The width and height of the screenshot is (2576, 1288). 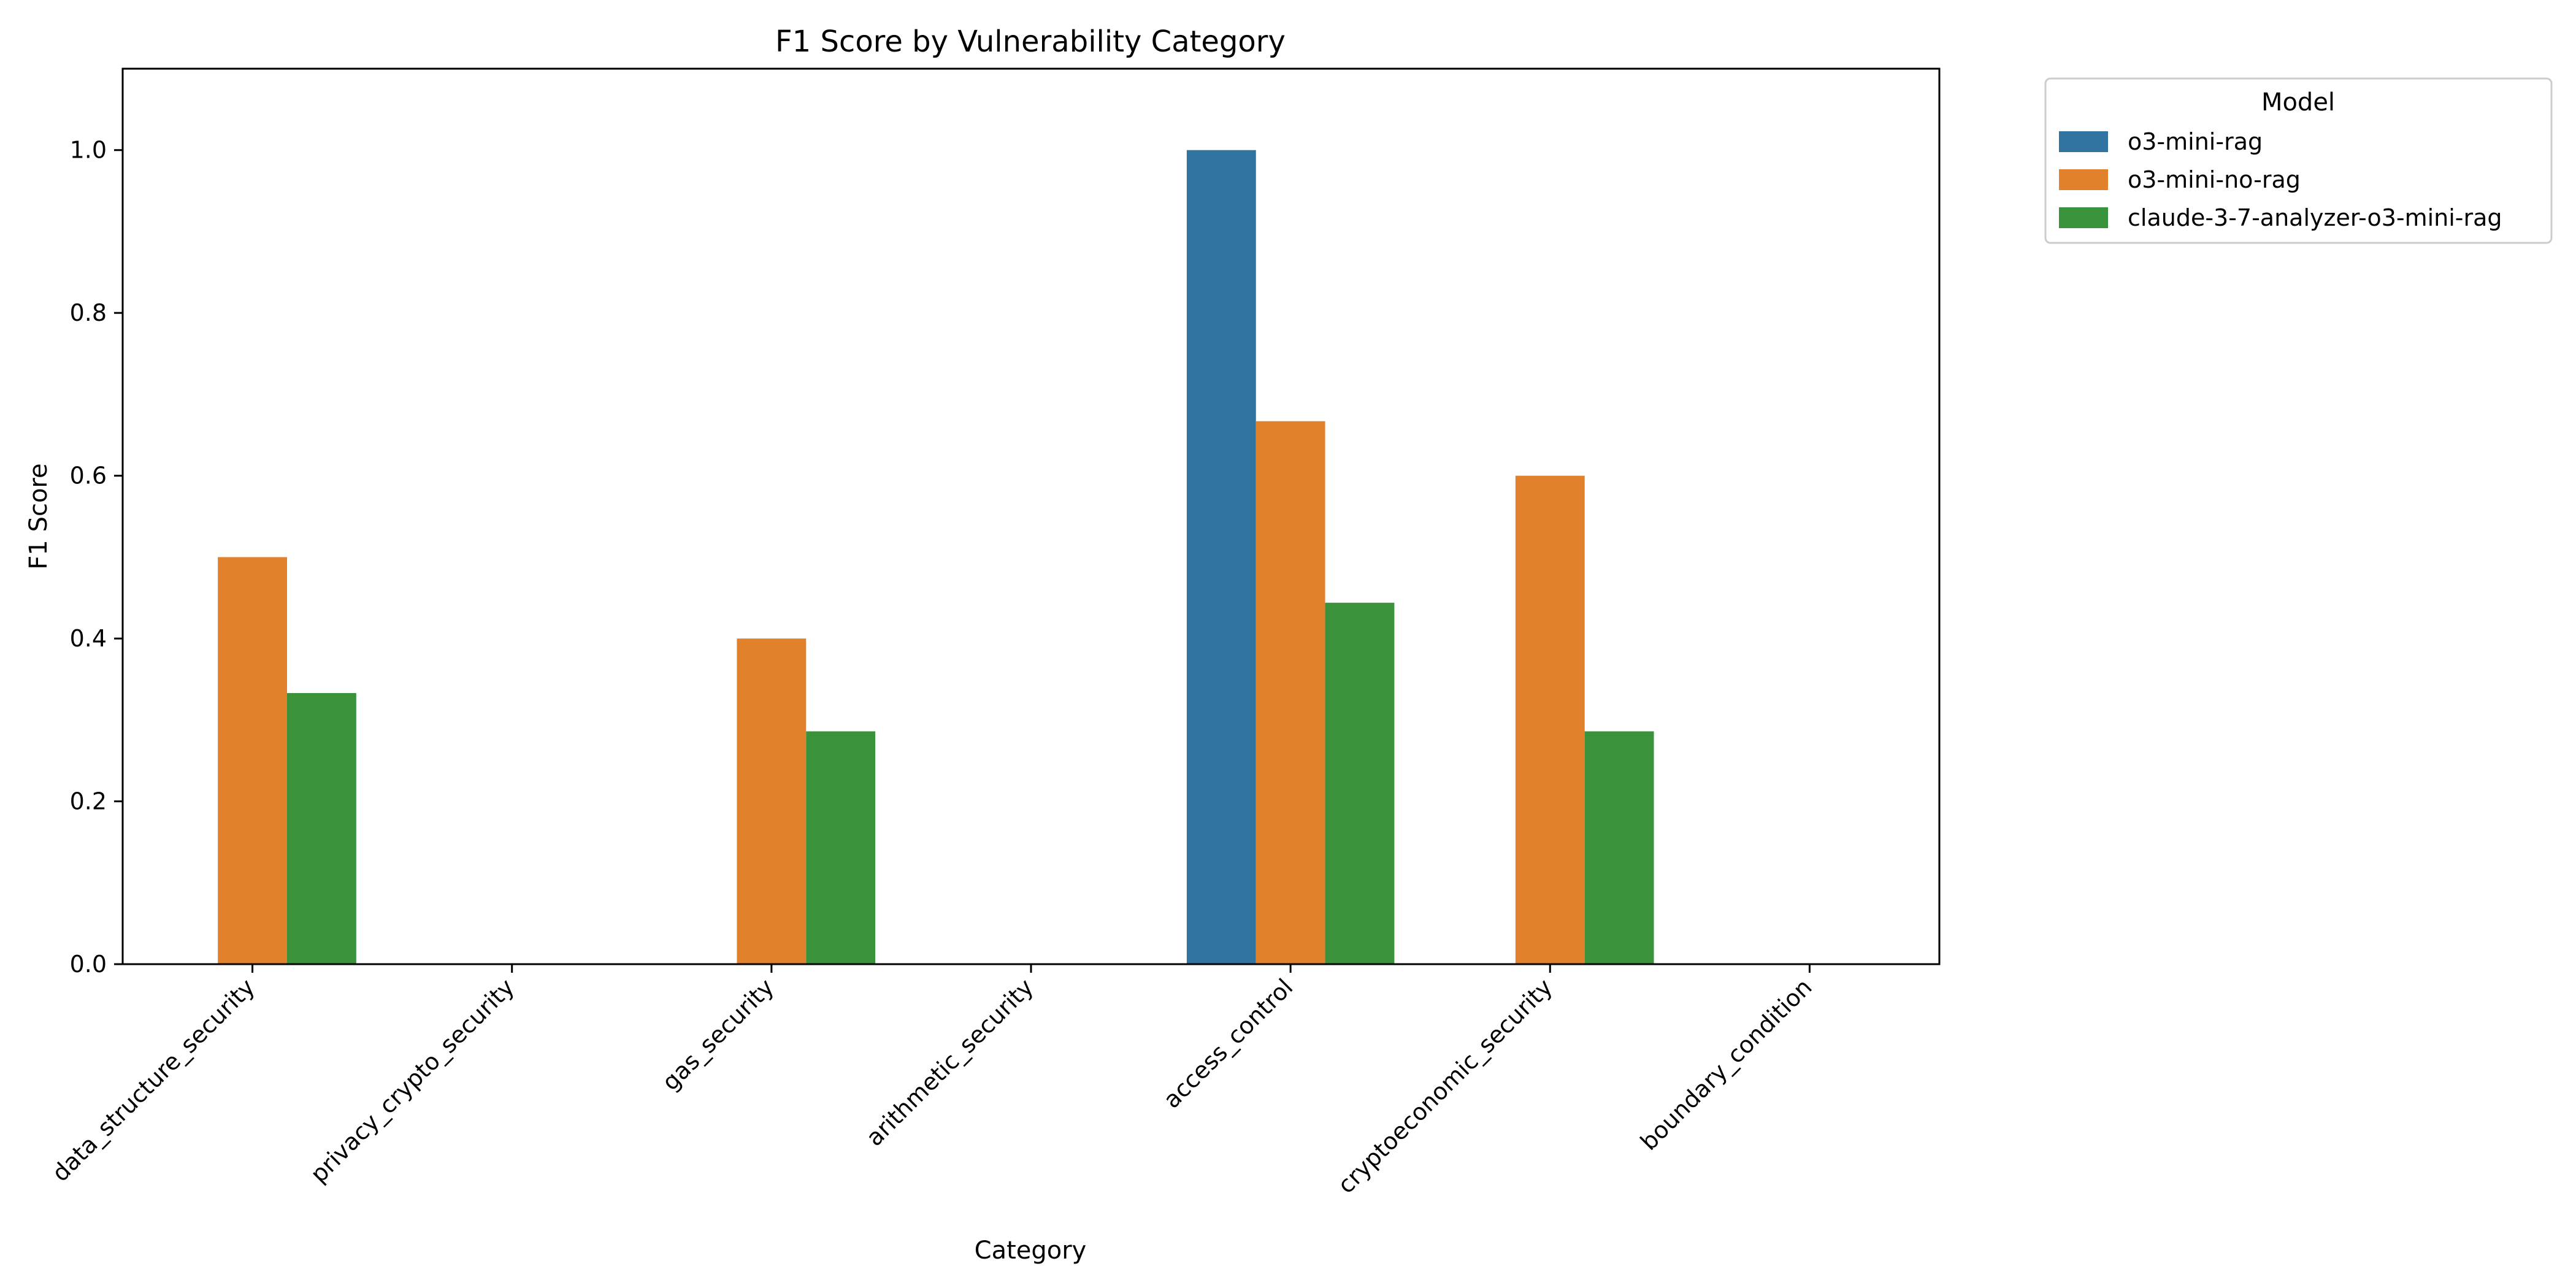 I want to click on legend-title: Model, so click(x=2298, y=102).